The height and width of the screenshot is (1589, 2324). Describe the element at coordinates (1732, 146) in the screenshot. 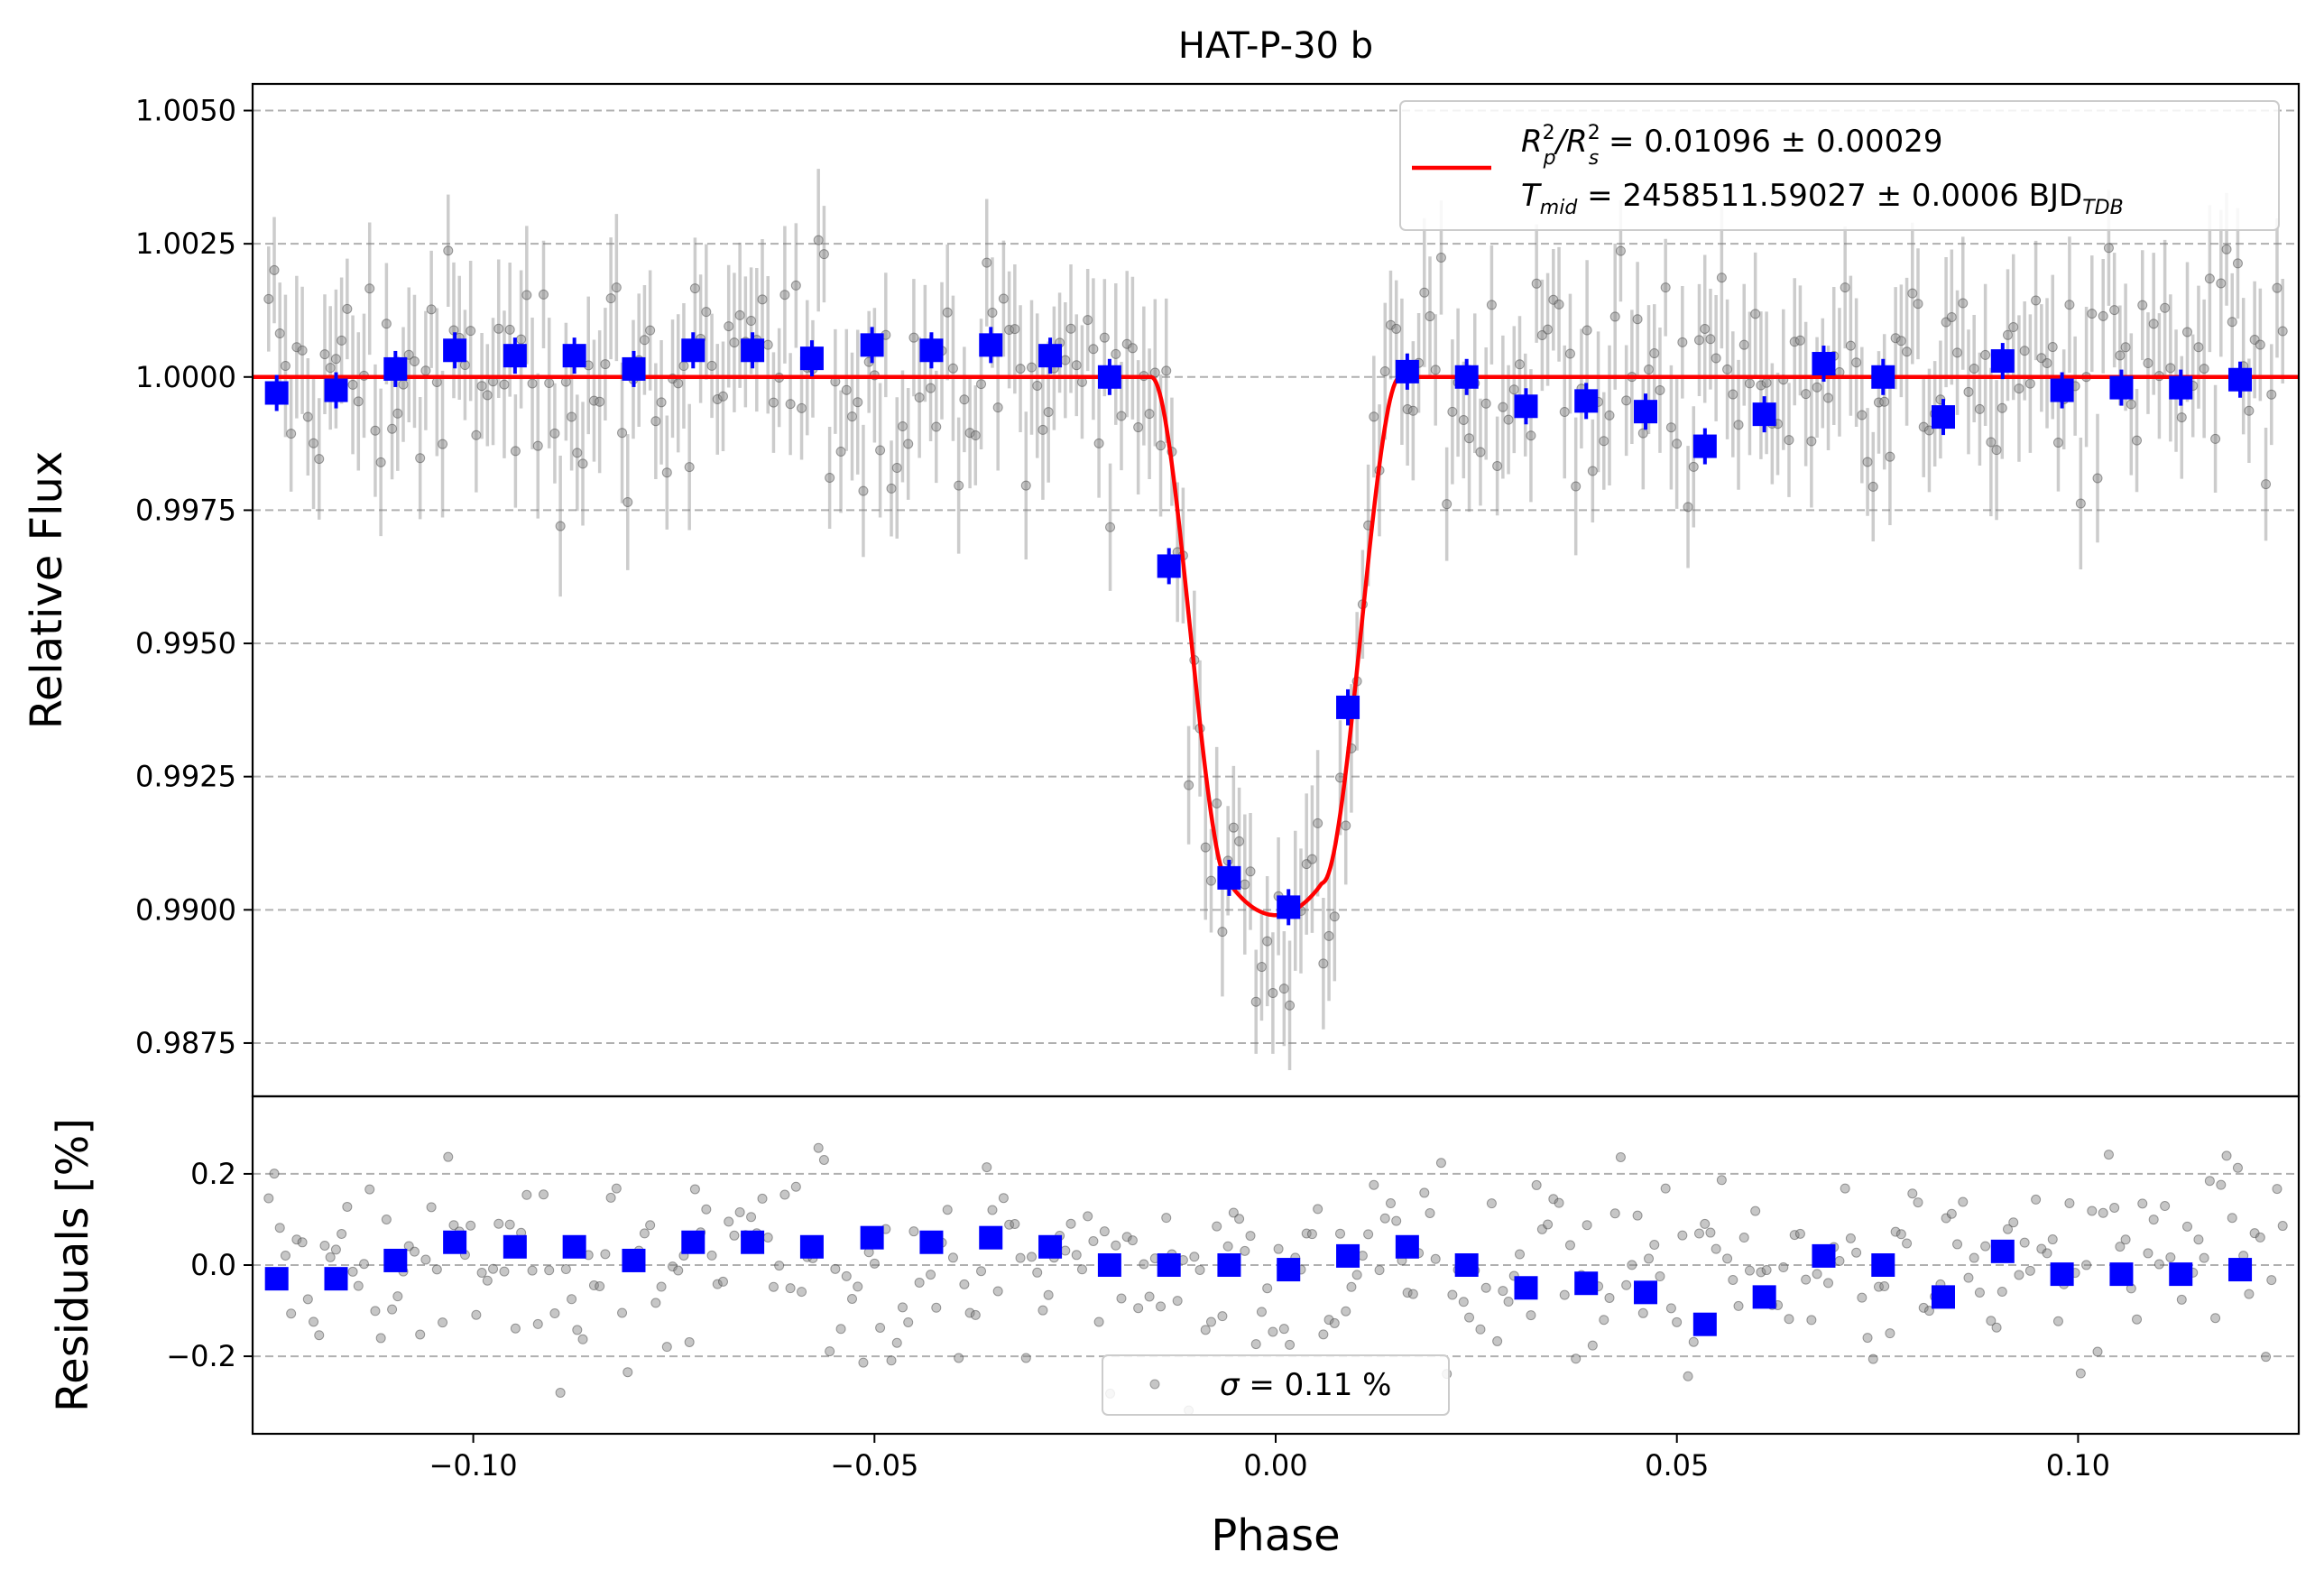

I see `legend-rprs-text: R2 p/R2 s = 0.01096 ± 0.00029` at that location.